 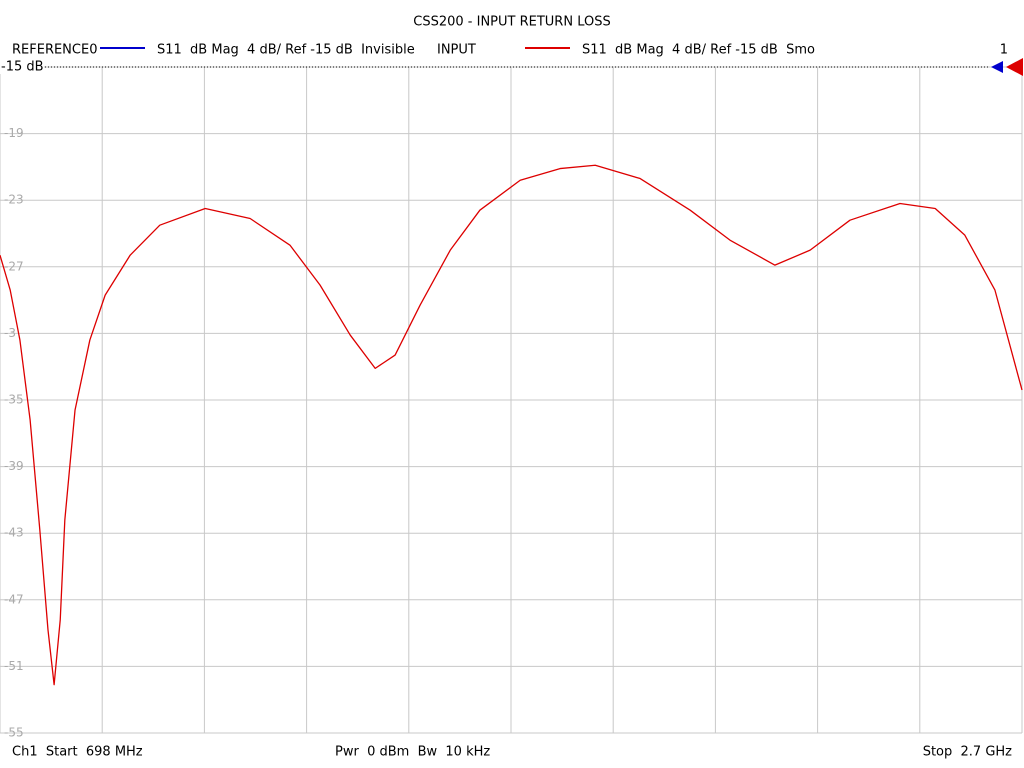 What do you see at coordinates (14, 133) in the screenshot?
I see `y-tick-label: -19` at bounding box center [14, 133].